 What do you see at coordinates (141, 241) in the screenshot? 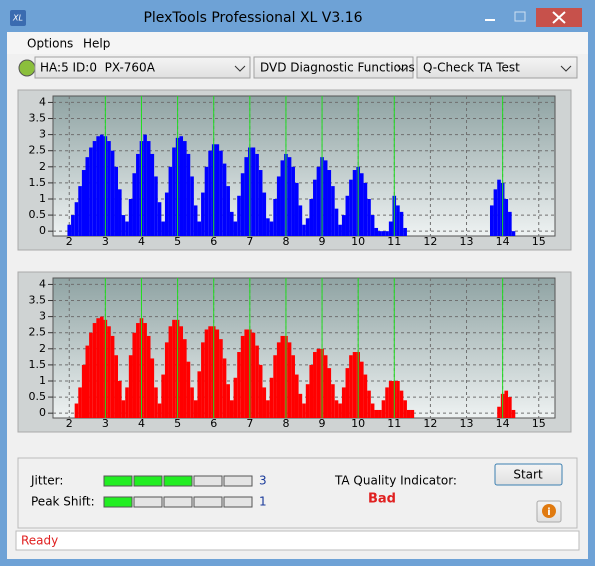
I see `x-tick-label: 4` at bounding box center [141, 241].